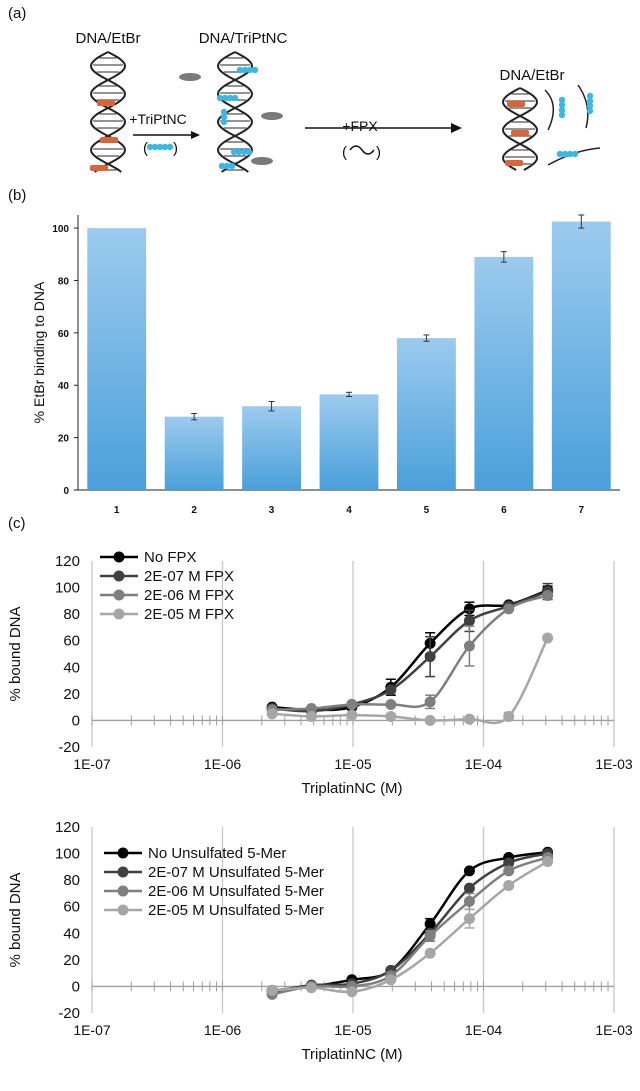 The image size is (640, 1091). Describe the element at coordinates (353, 1030) in the screenshot. I see `x-tick-label: 1E-05` at that location.